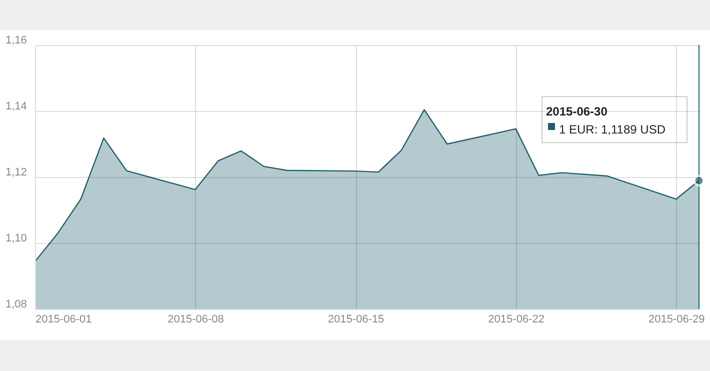 The height and width of the screenshot is (371, 710). What do you see at coordinates (16, 40) in the screenshot?
I see `y-tick-label: 1,16` at bounding box center [16, 40].